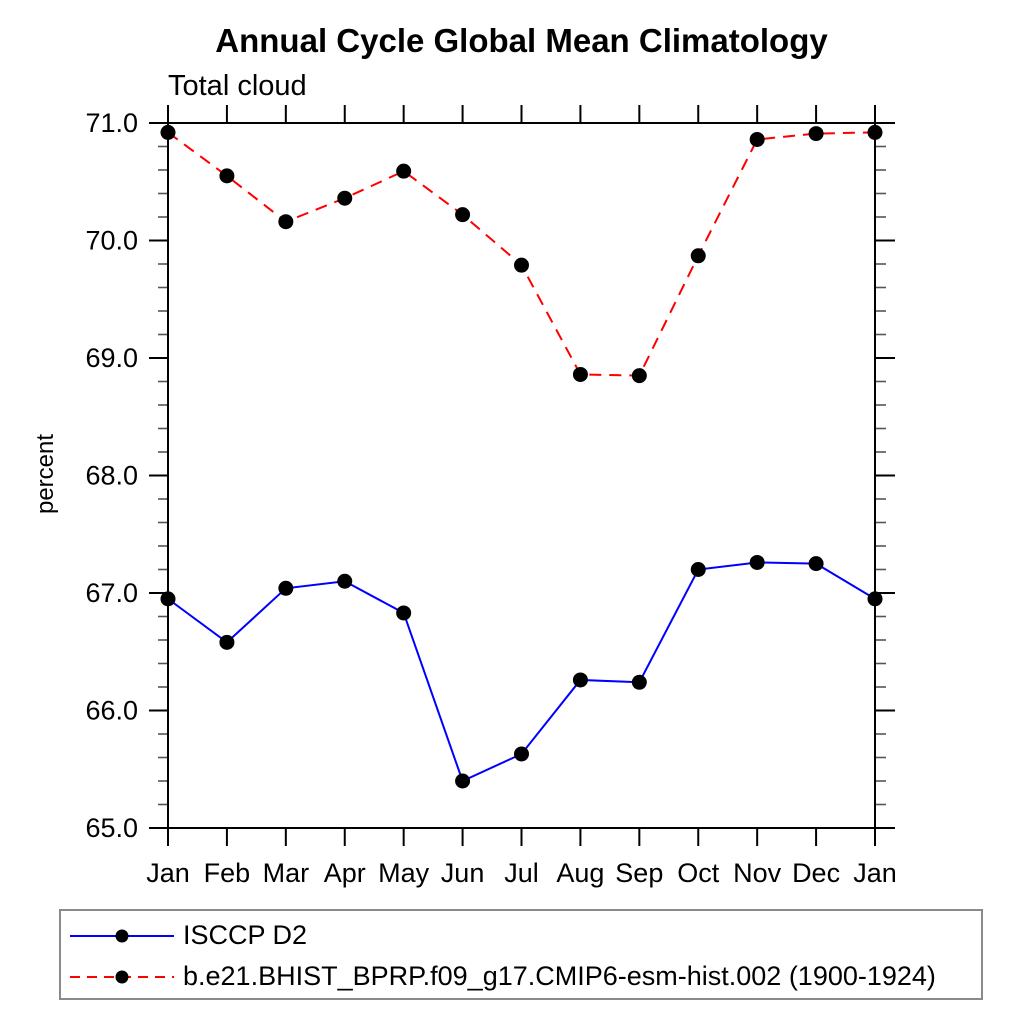  Describe the element at coordinates (404, 873) in the screenshot. I see `x-tick-label: May` at that location.